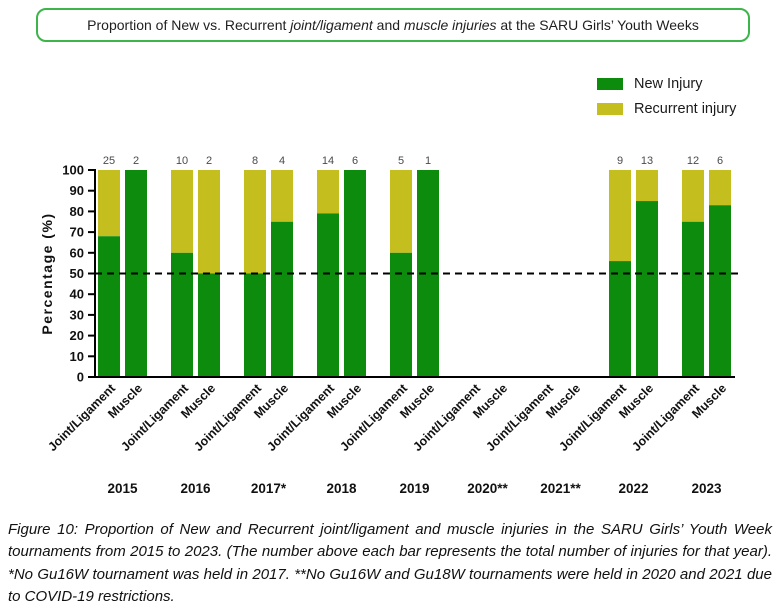  What do you see at coordinates (428, 273) in the screenshot?
I see `bar-new-2019-muscle` at bounding box center [428, 273].